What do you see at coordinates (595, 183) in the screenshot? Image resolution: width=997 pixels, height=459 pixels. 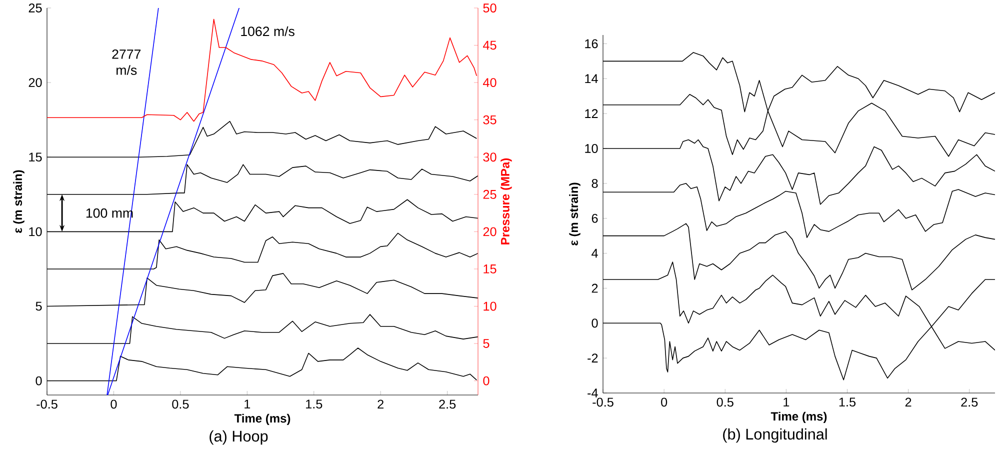 I see `y-tick-label: 8` at bounding box center [595, 183].